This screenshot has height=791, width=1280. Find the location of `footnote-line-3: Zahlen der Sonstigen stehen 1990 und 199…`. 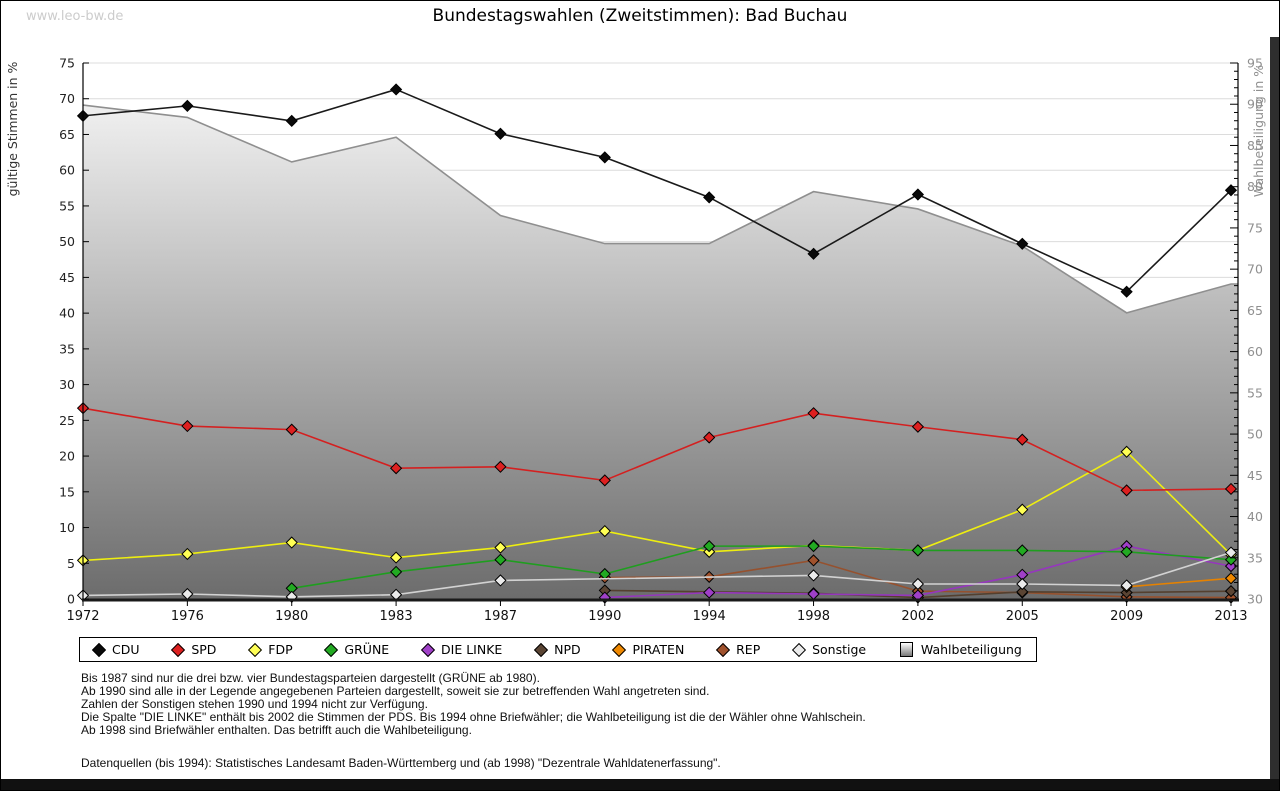

footnote-line-3: Zahlen der Sonstigen stehen 1990 und 199… is located at coordinates (254, 704).